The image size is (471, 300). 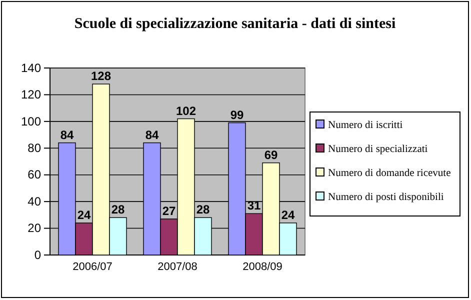 What do you see at coordinates (186, 111) in the screenshot?
I see `data-label: 102` at bounding box center [186, 111].